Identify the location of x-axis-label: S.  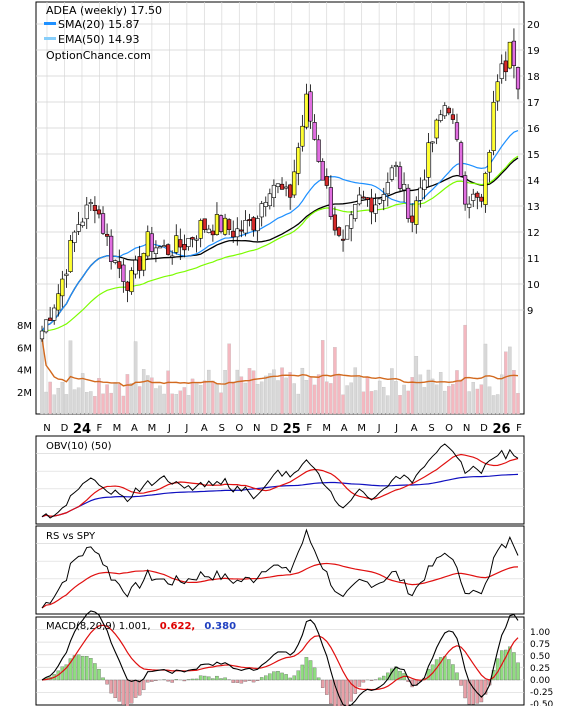
(222, 428).